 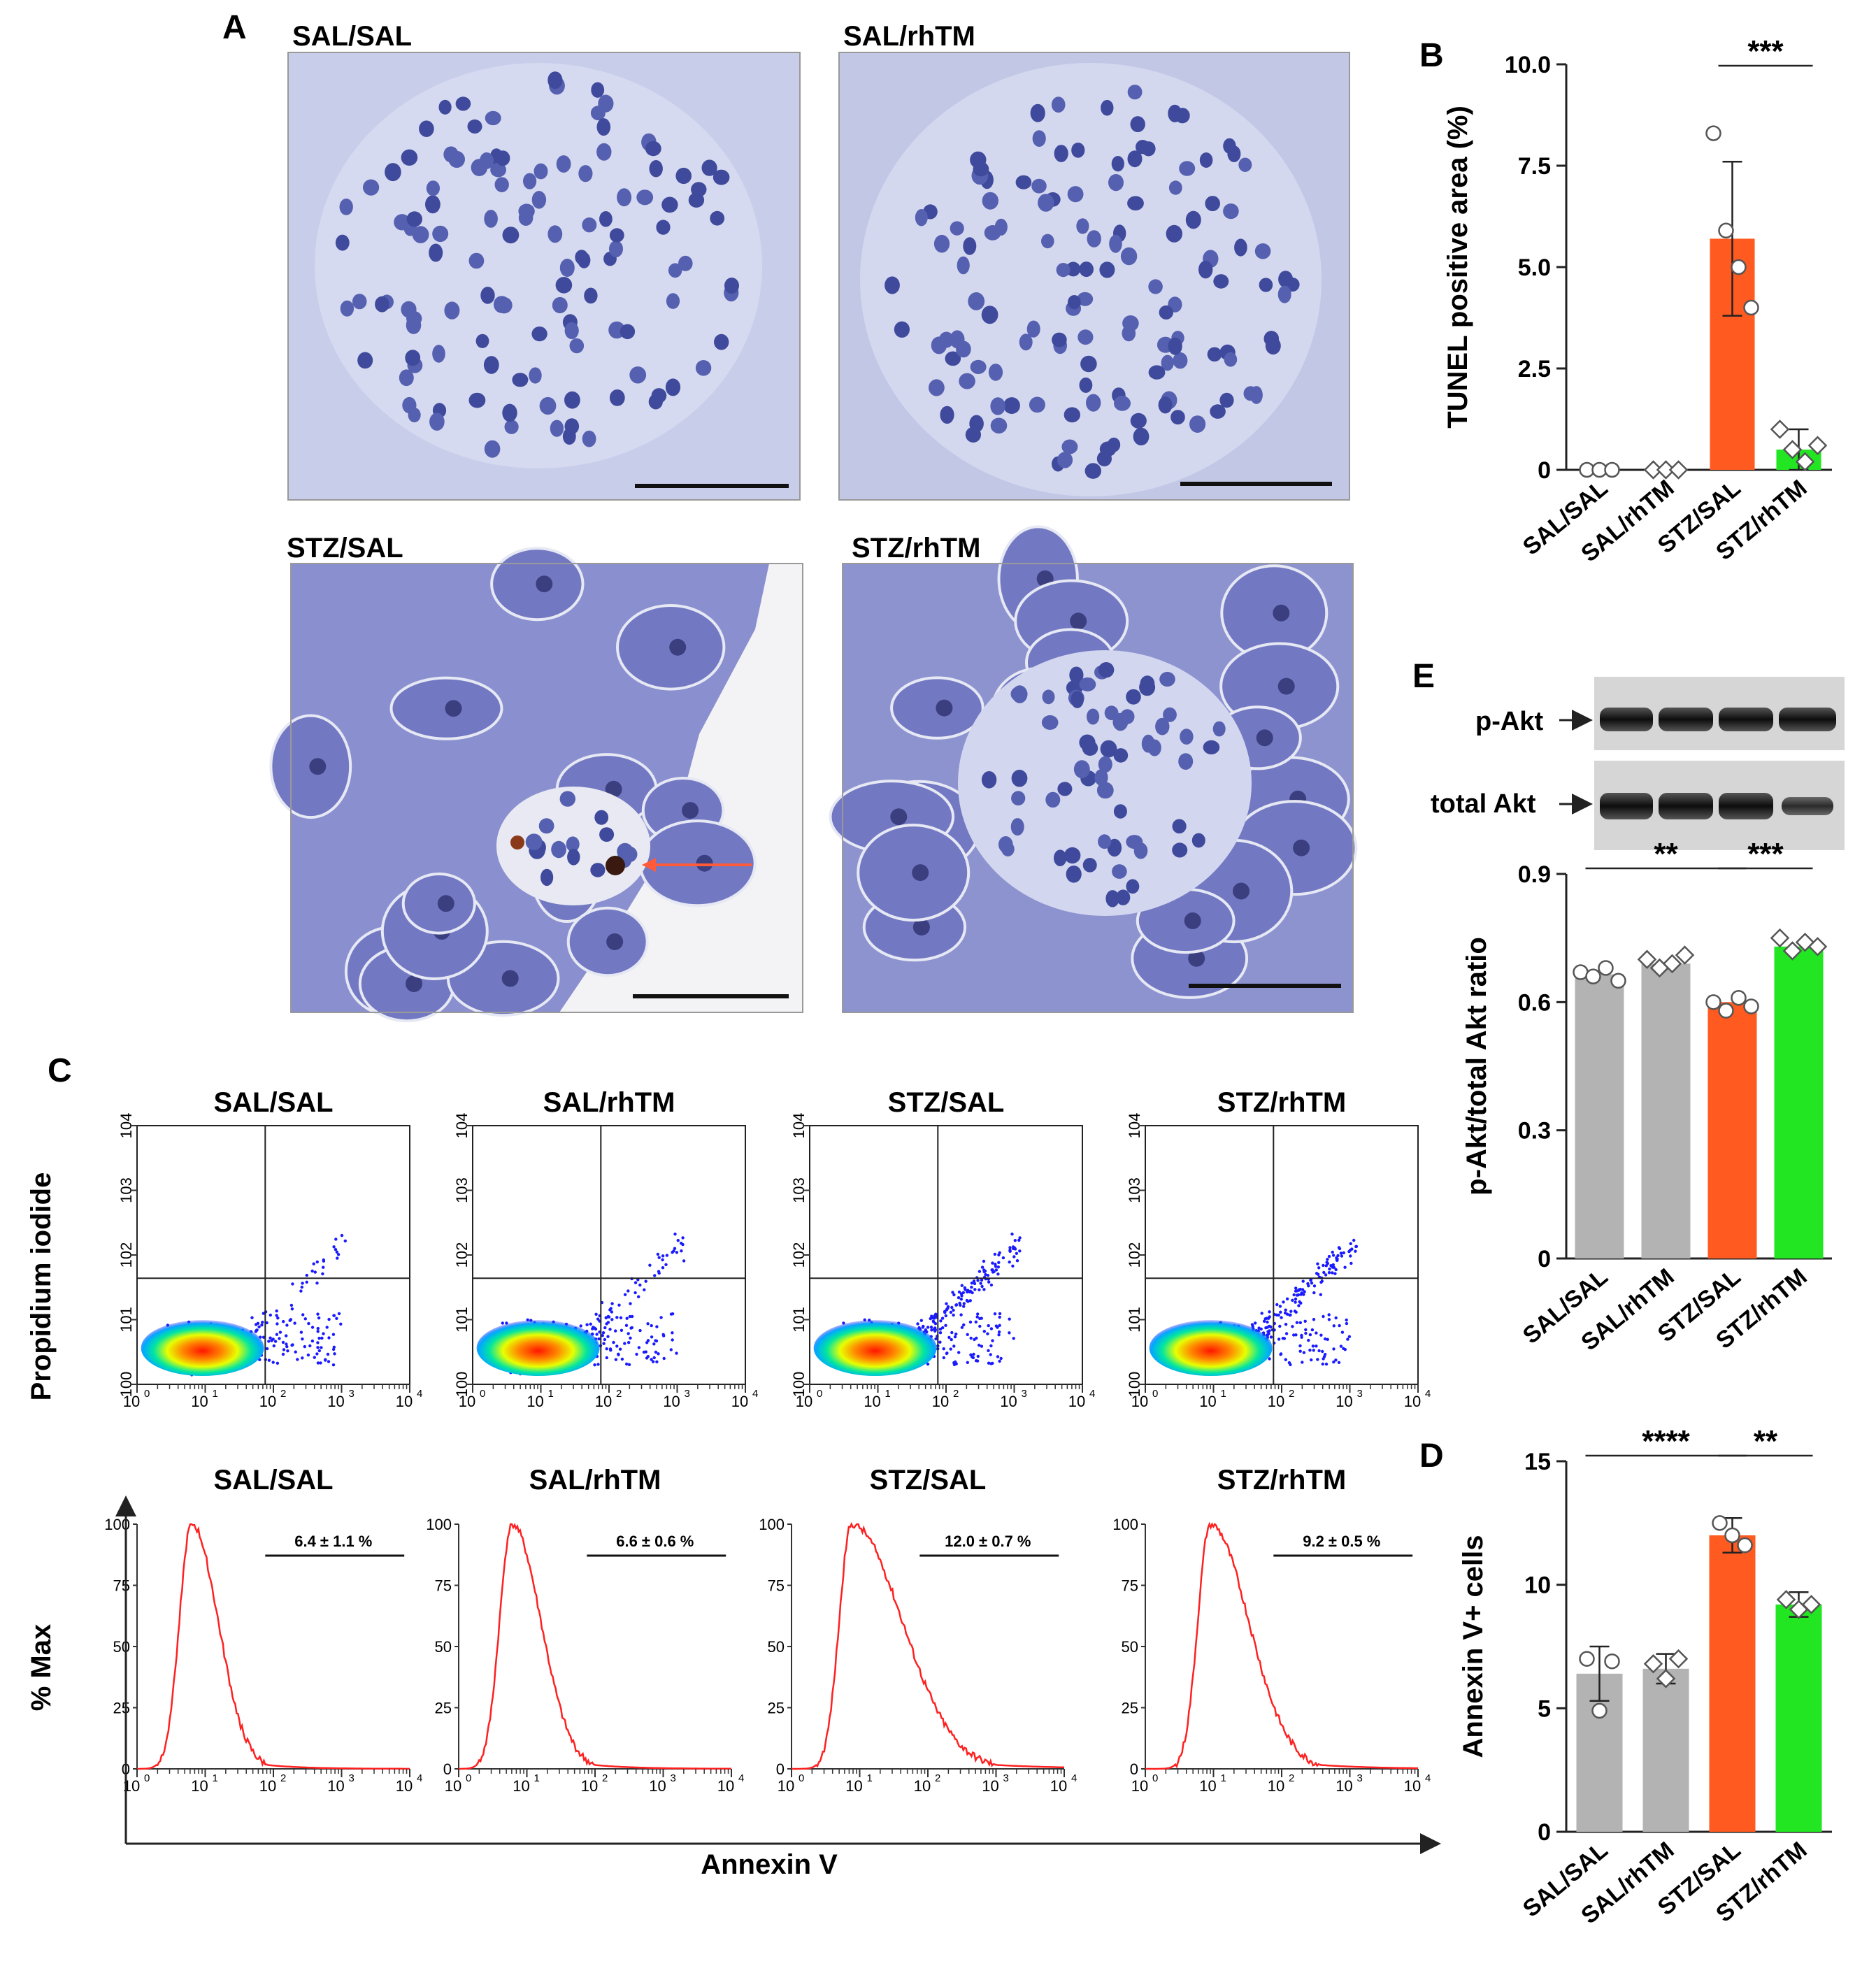 What do you see at coordinates (1291, 1778) in the screenshot?
I see `flow-x-tick-exp: 2` at bounding box center [1291, 1778].